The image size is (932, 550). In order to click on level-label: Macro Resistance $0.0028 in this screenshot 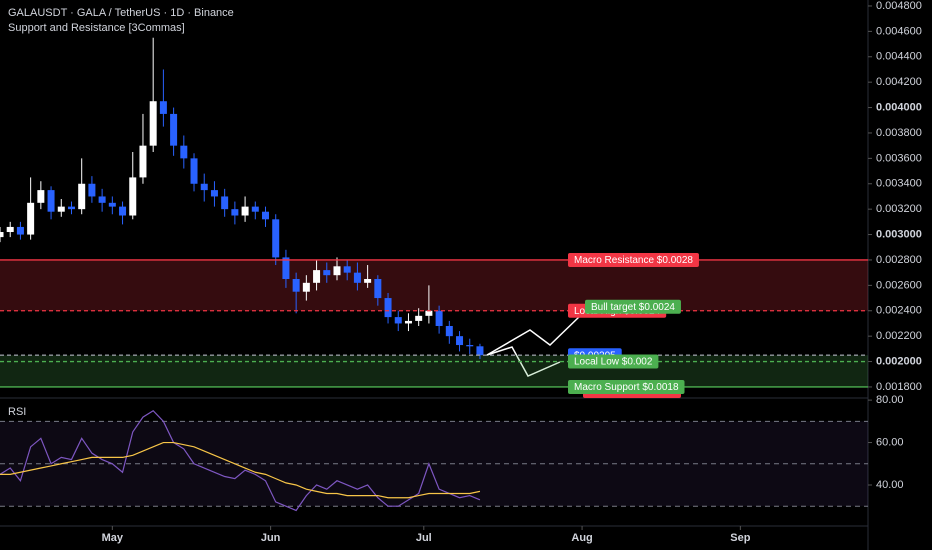, I will do `click(633, 259)`.